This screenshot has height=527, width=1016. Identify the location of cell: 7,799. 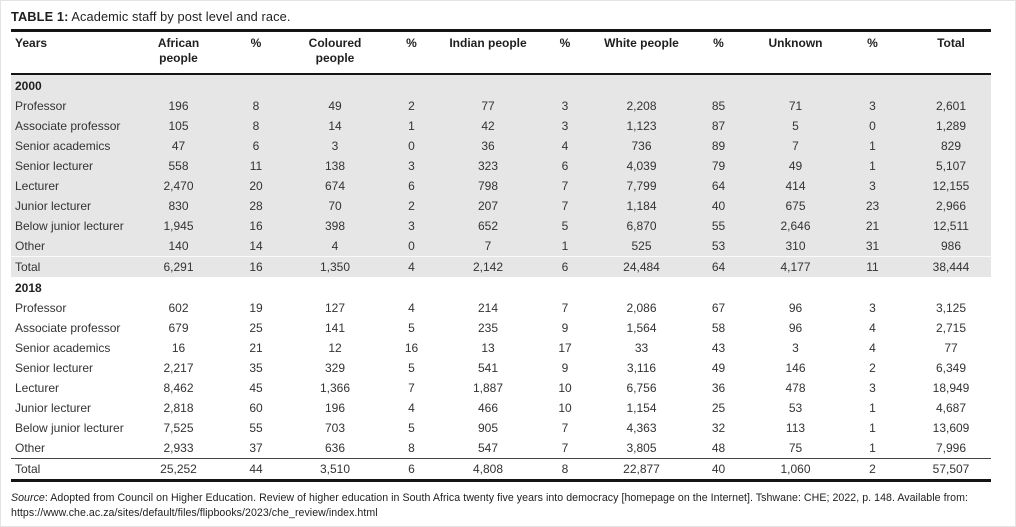
(641, 186).